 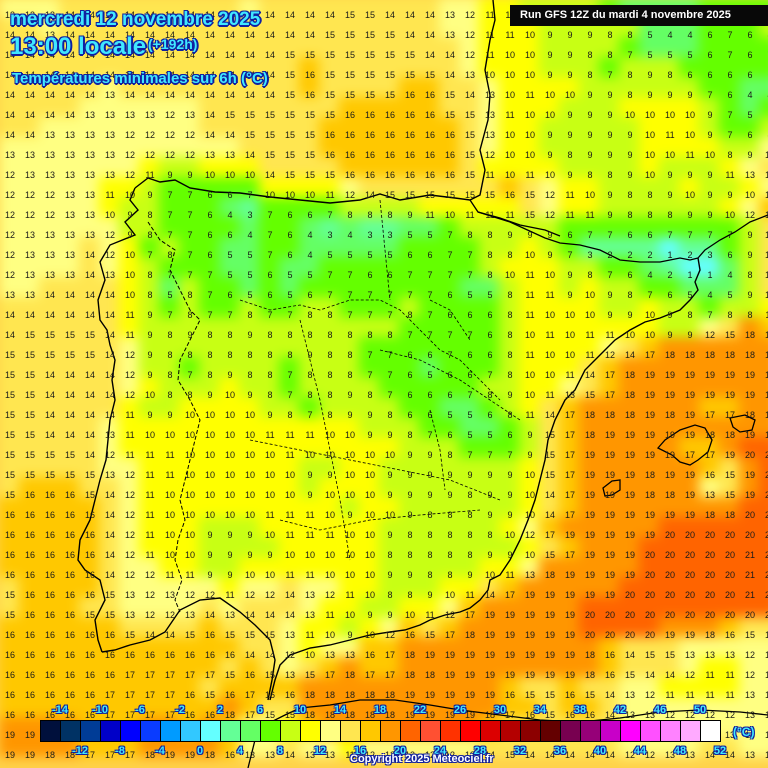 I want to click on legend-label-bottom: 32, so click(x=520, y=751).